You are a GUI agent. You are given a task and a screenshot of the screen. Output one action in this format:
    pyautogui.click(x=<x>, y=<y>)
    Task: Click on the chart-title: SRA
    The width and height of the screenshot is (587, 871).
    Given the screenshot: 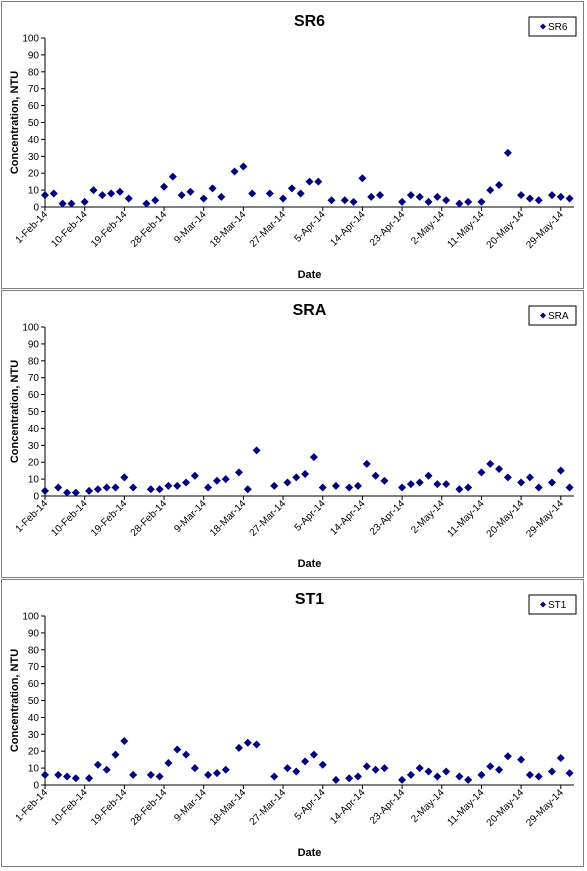 What is the action you would take?
    pyautogui.click(x=310, y=310)
    